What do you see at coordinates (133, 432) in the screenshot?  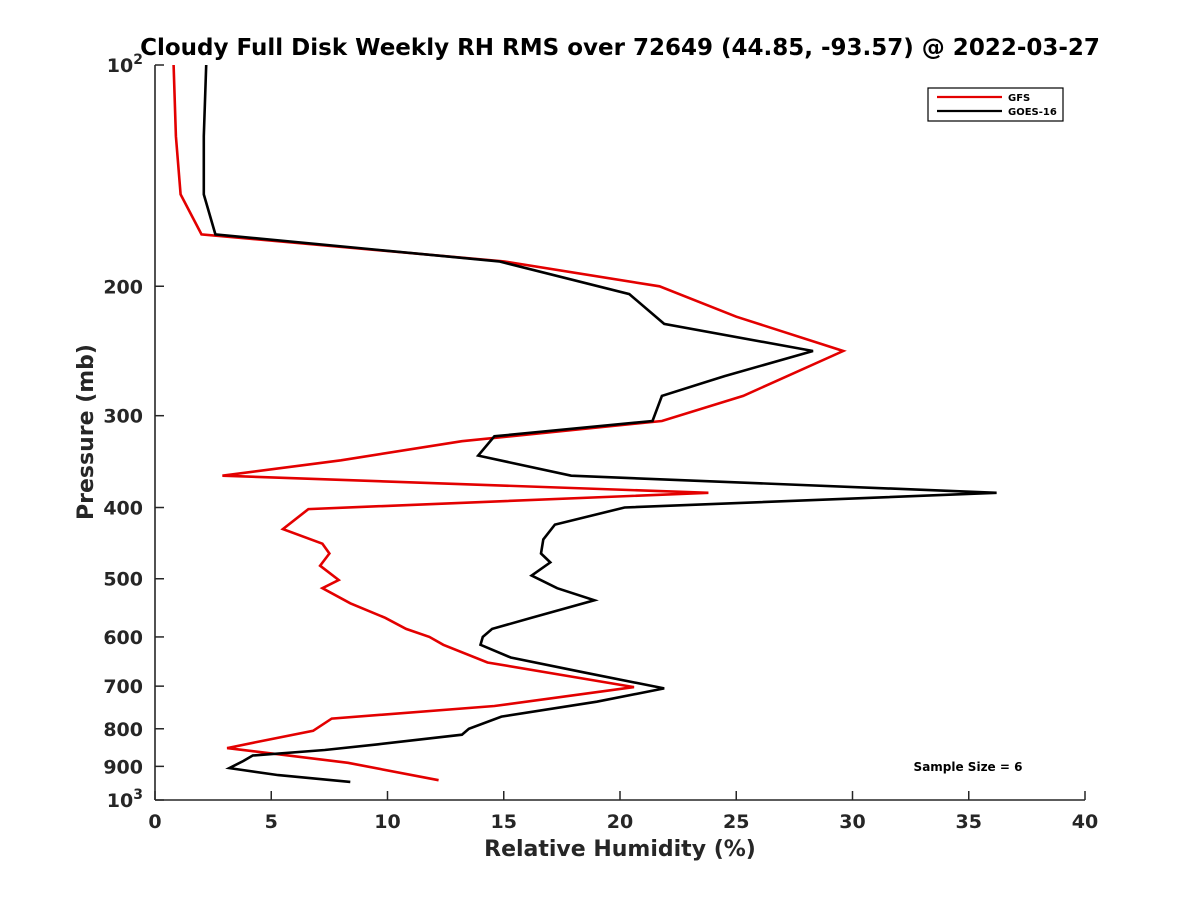 I see `y-axis-ticks: 10² 200 300 400 500 600 700 800 900 10³` at bounding box center [133, 432].